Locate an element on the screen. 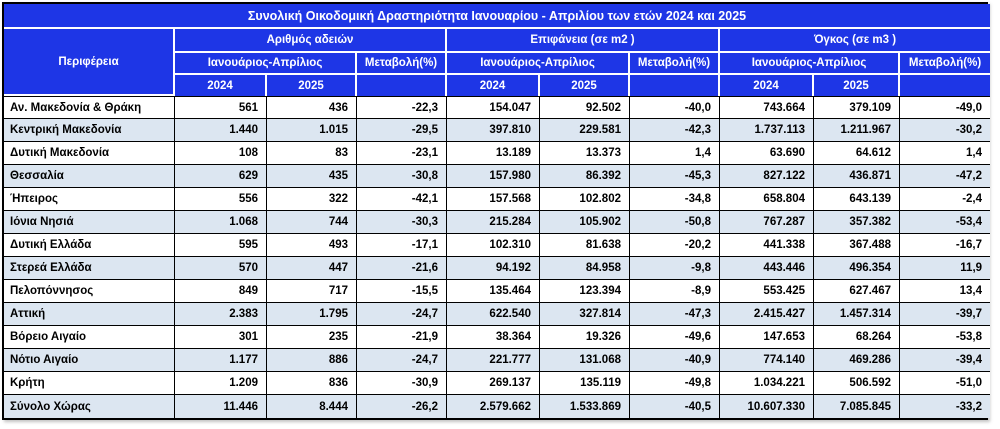 The image size is (1000, 429). value-cell: 595 is located at coordinates (221, 245).